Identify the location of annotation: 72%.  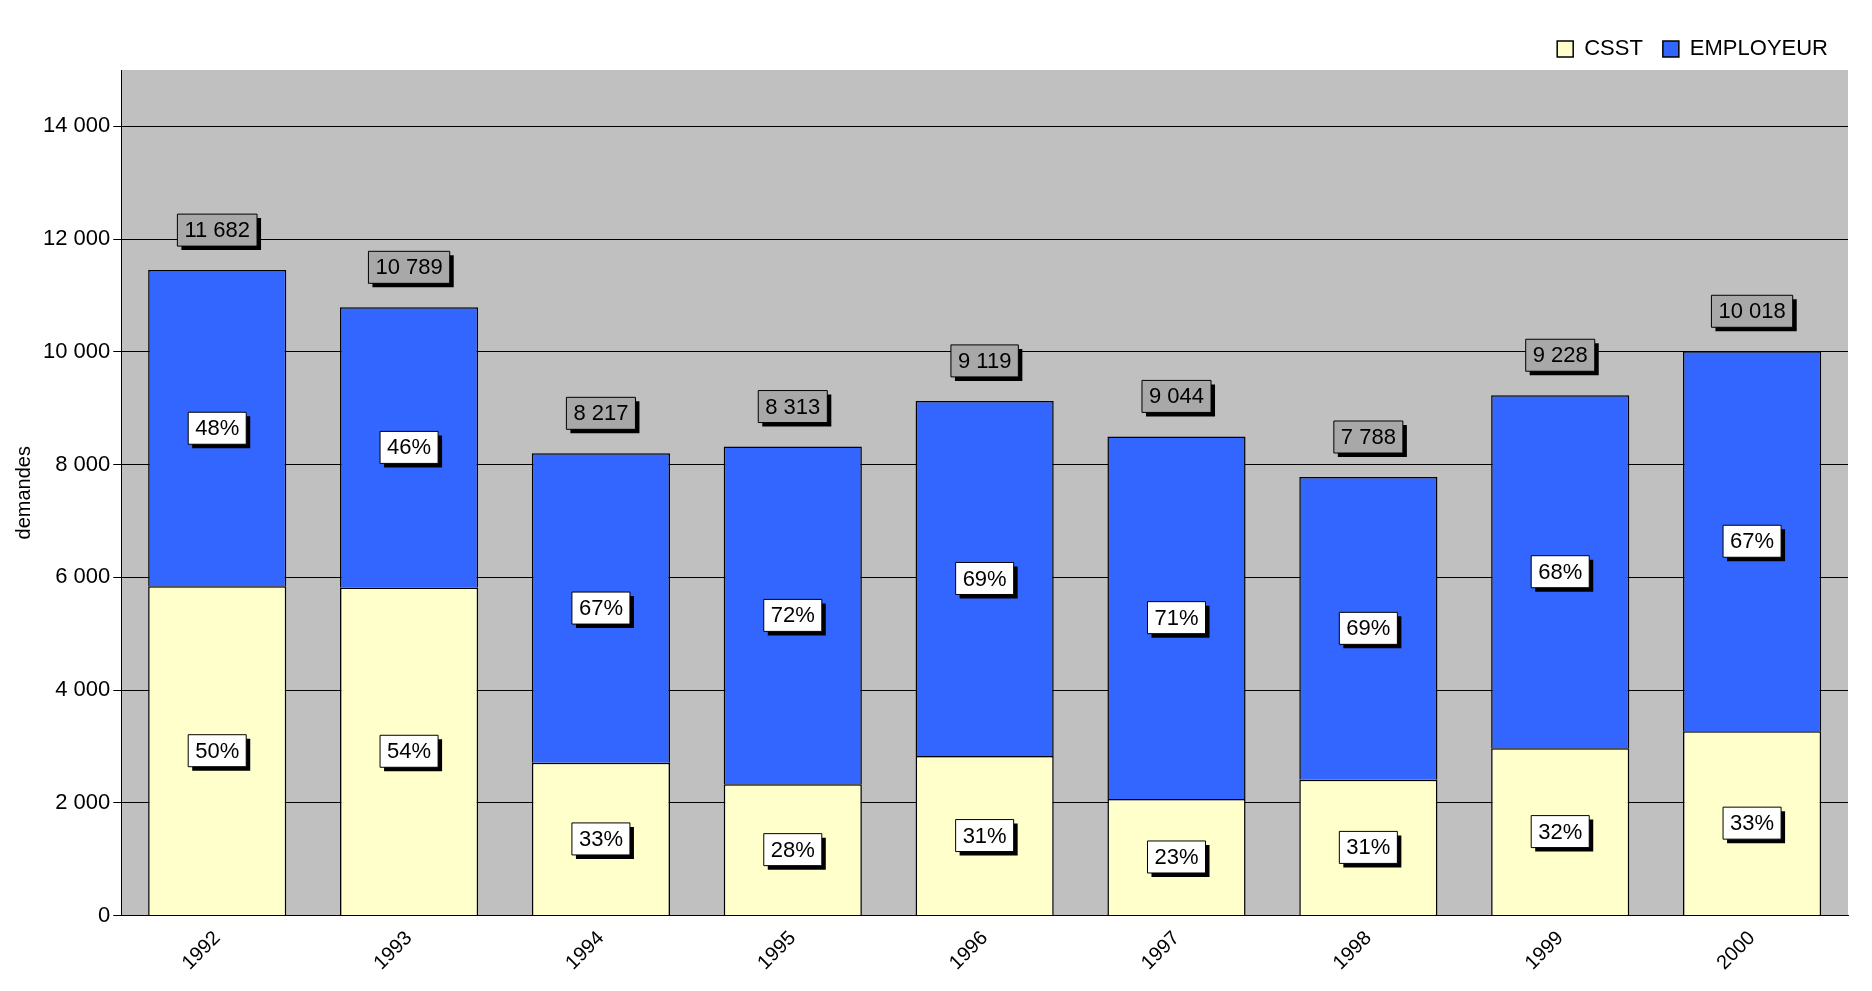
(792, 615).